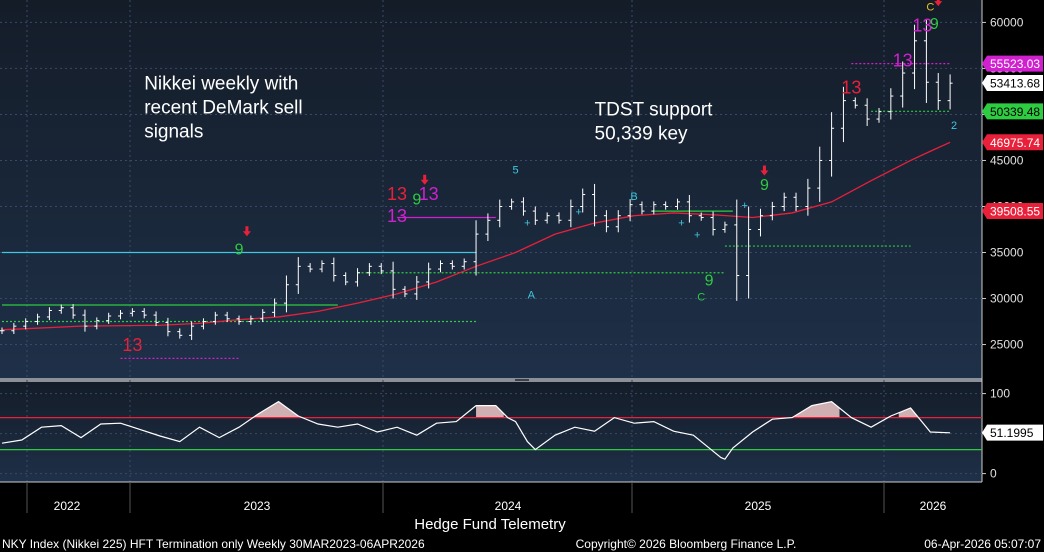 Image resolution: width=1044 pixels, height=552 pixels. What do you see at coordinates (1012, 142) in the screenshot?
I see `price-tag: 46975.74` at bounding box center [1012, 142].